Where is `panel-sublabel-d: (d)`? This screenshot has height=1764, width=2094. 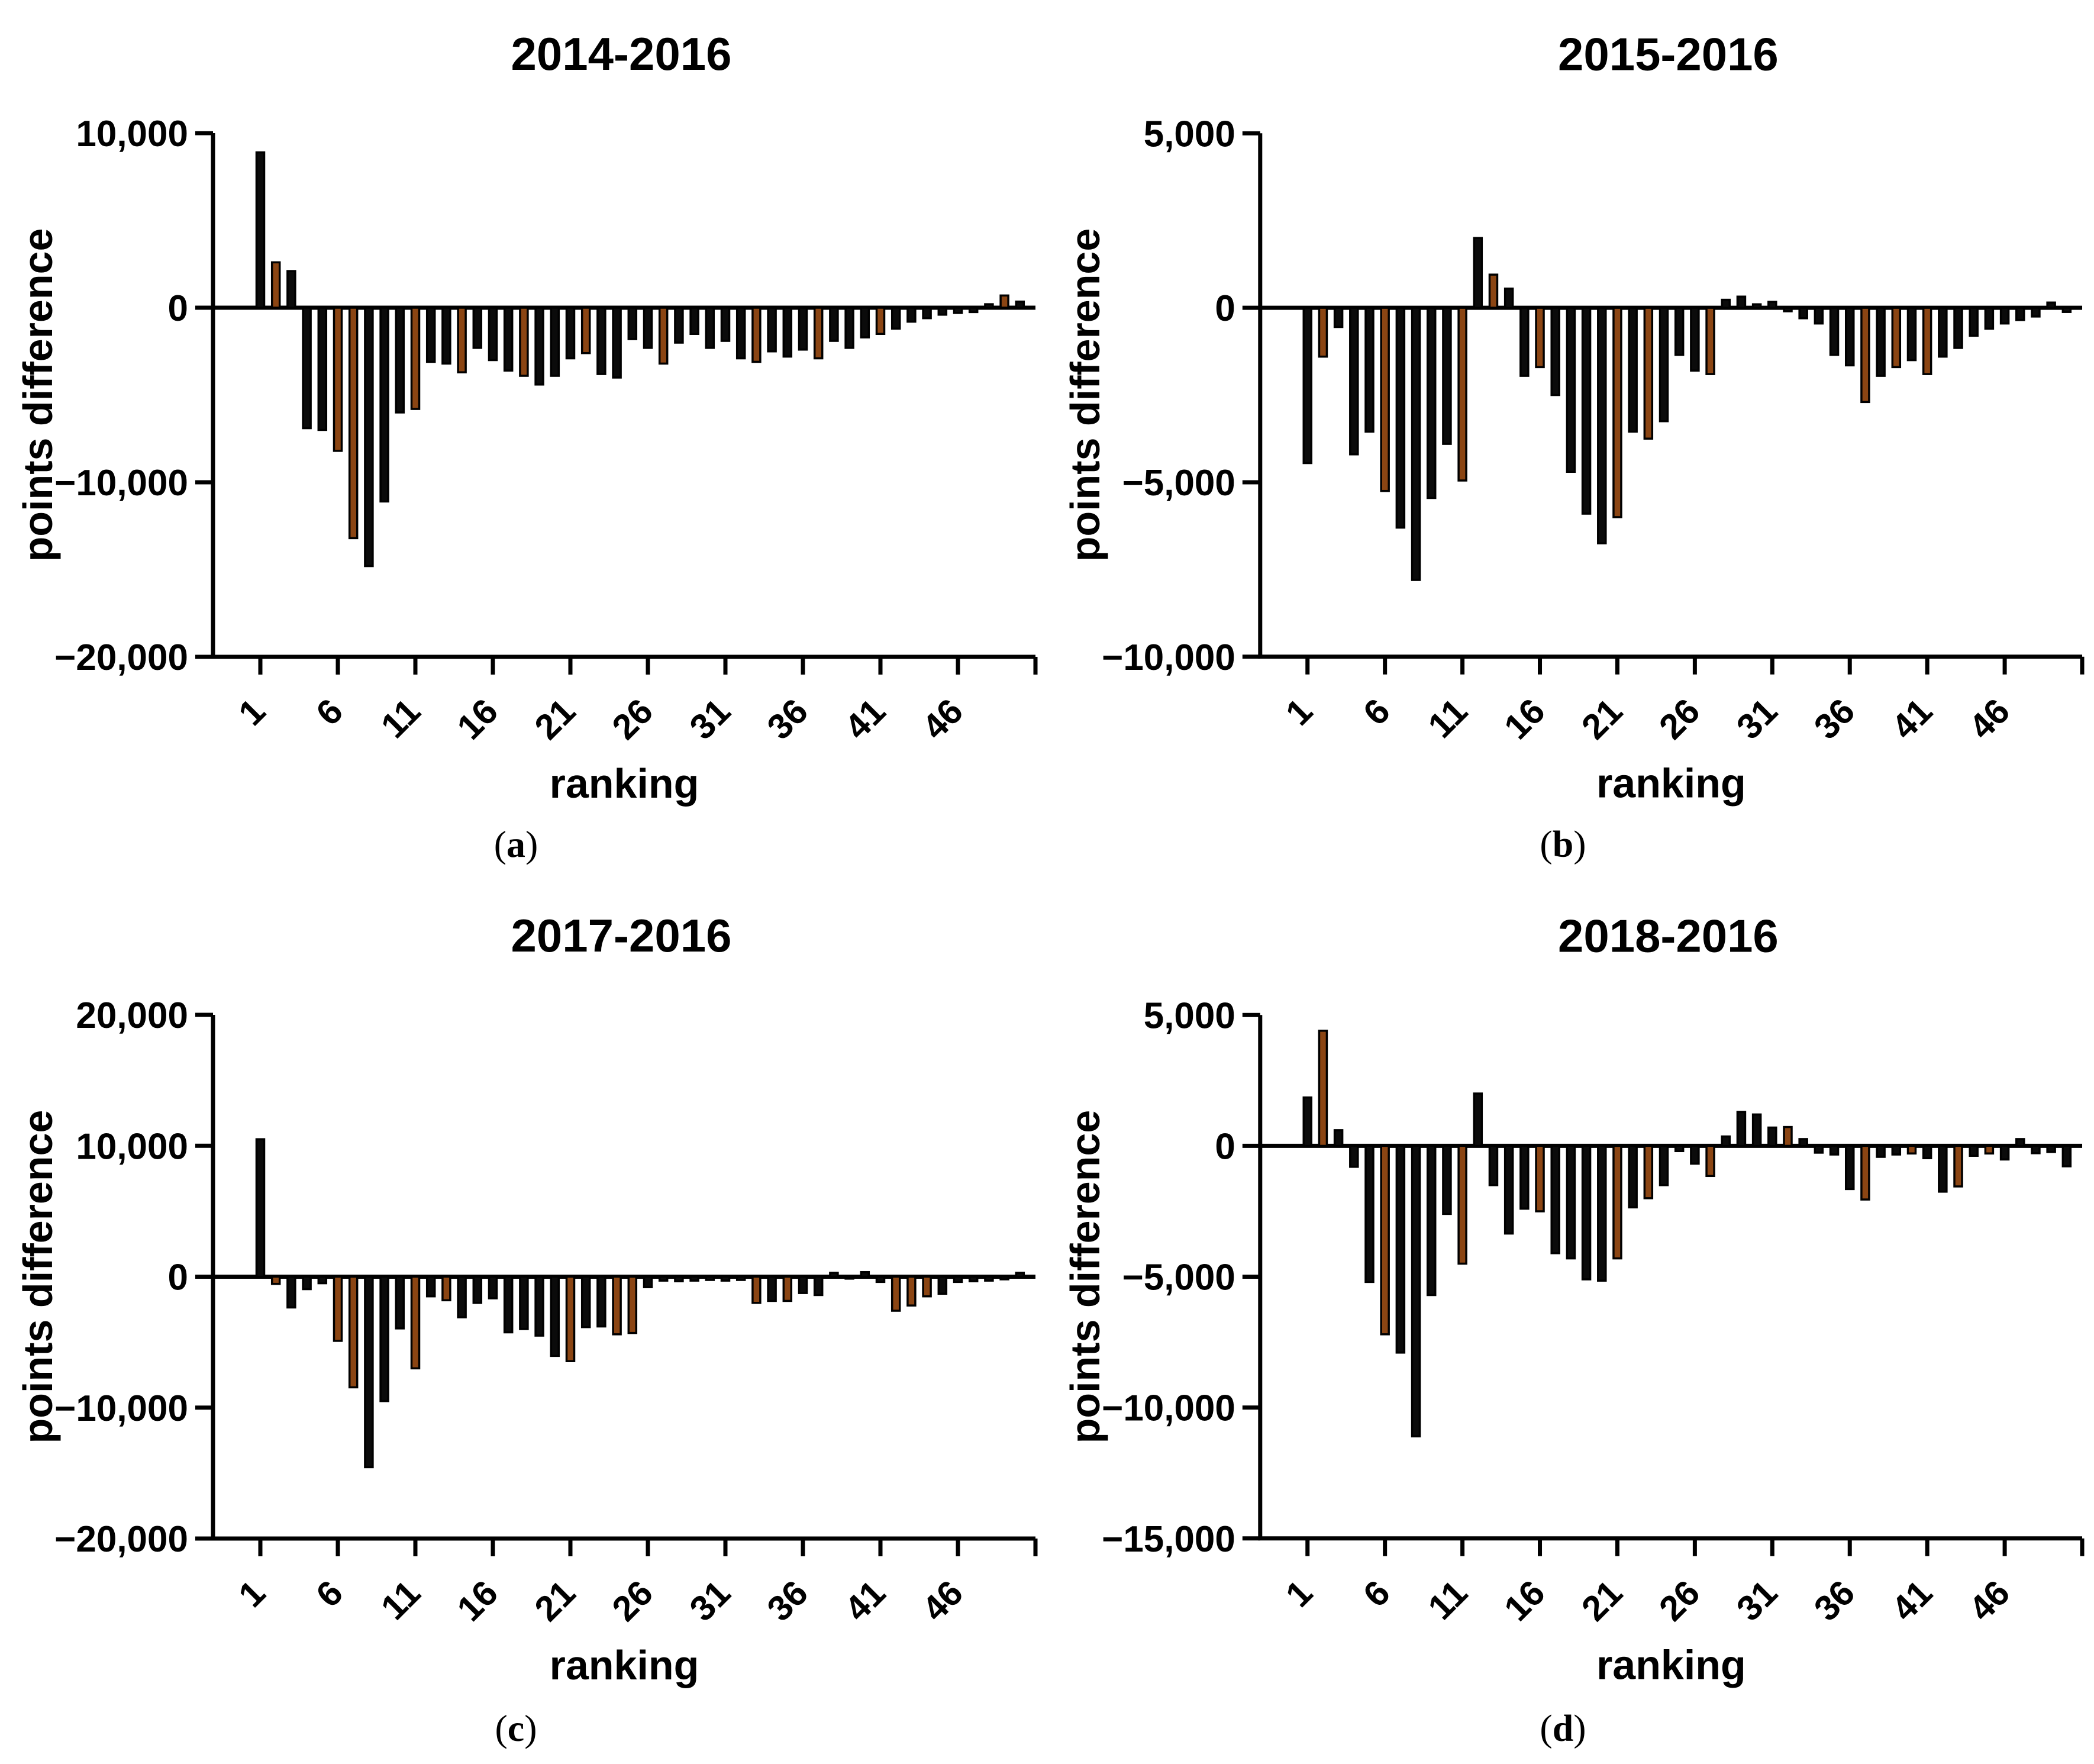 panel-sublabel-d: (d) is located at coordinates (1563, 1728).